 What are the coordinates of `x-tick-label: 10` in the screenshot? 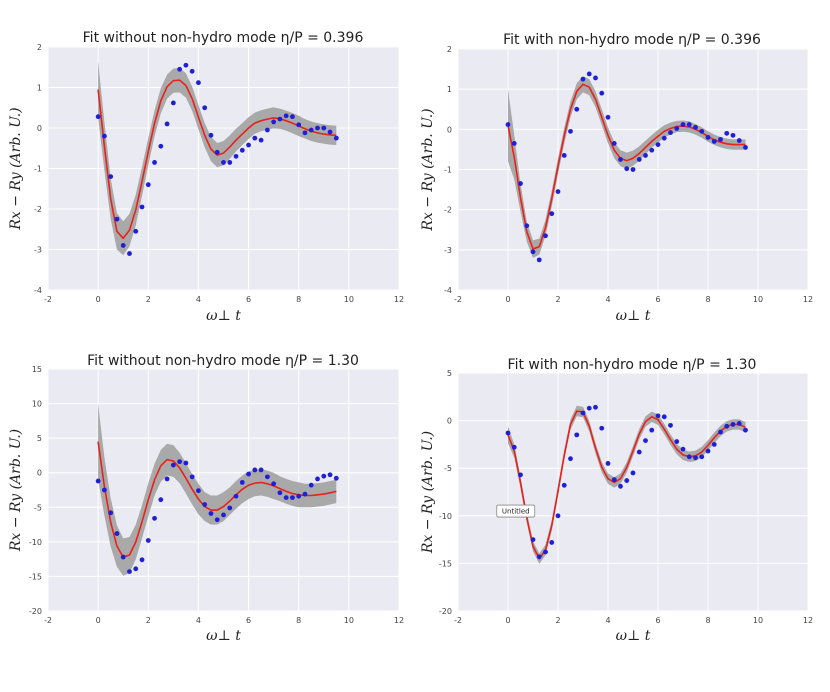 It's located at (758, 620).